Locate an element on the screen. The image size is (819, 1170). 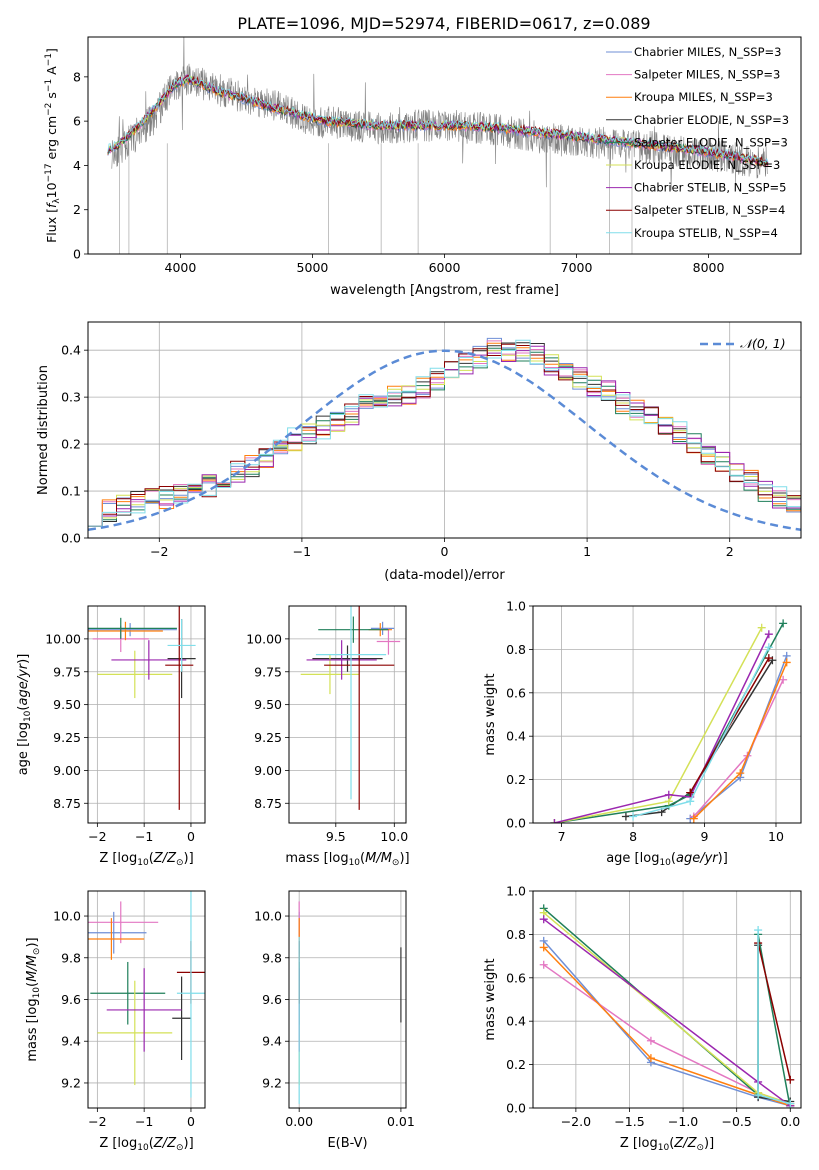
plot-area-weight-vs-age is located at coordinates (670, 721).